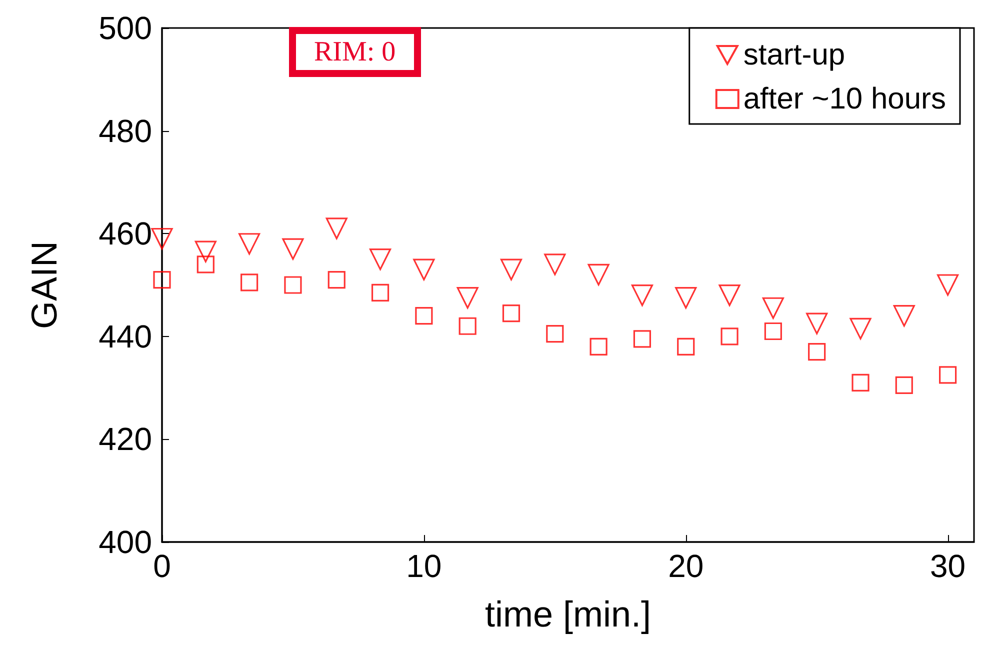 The height and width of the screenshot is (647, 994). Describe the element at coordinates (355, 52) in the screenshot. I see `annotation: RIM: 0` at that location.